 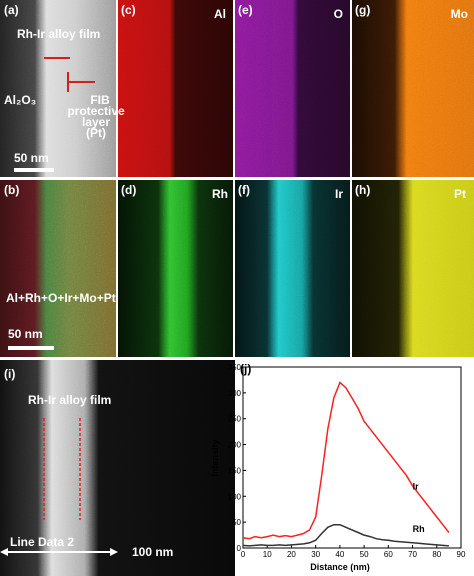 I want to click on x-axis-label: Distance (nm), so click(x=340, y=567).